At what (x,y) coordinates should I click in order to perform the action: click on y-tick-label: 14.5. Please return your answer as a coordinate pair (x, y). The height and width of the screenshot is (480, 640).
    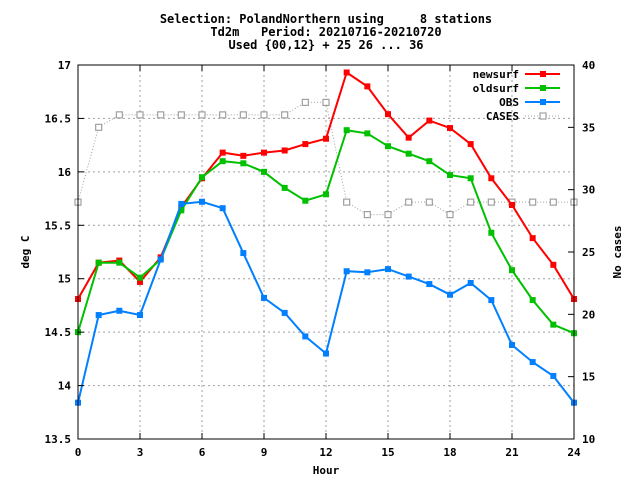
    Looking at the image, I should click on (58, 332).